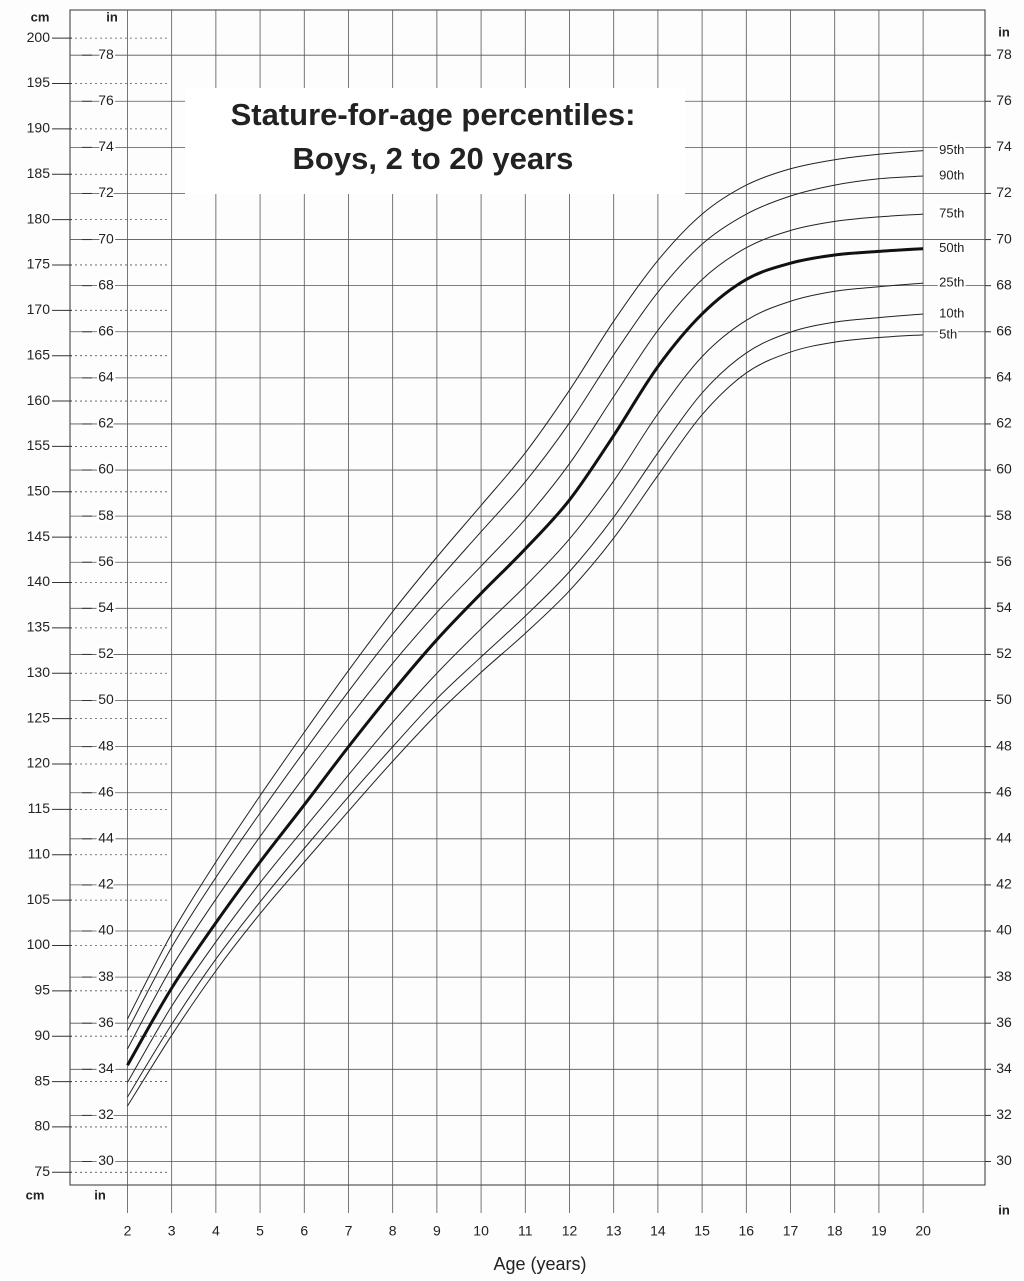 This screenshot has width=1024, height=1281. Describe the element at coordinates (128, 1231) in the screenshot. I see `x-tick-label: 2` at that location.